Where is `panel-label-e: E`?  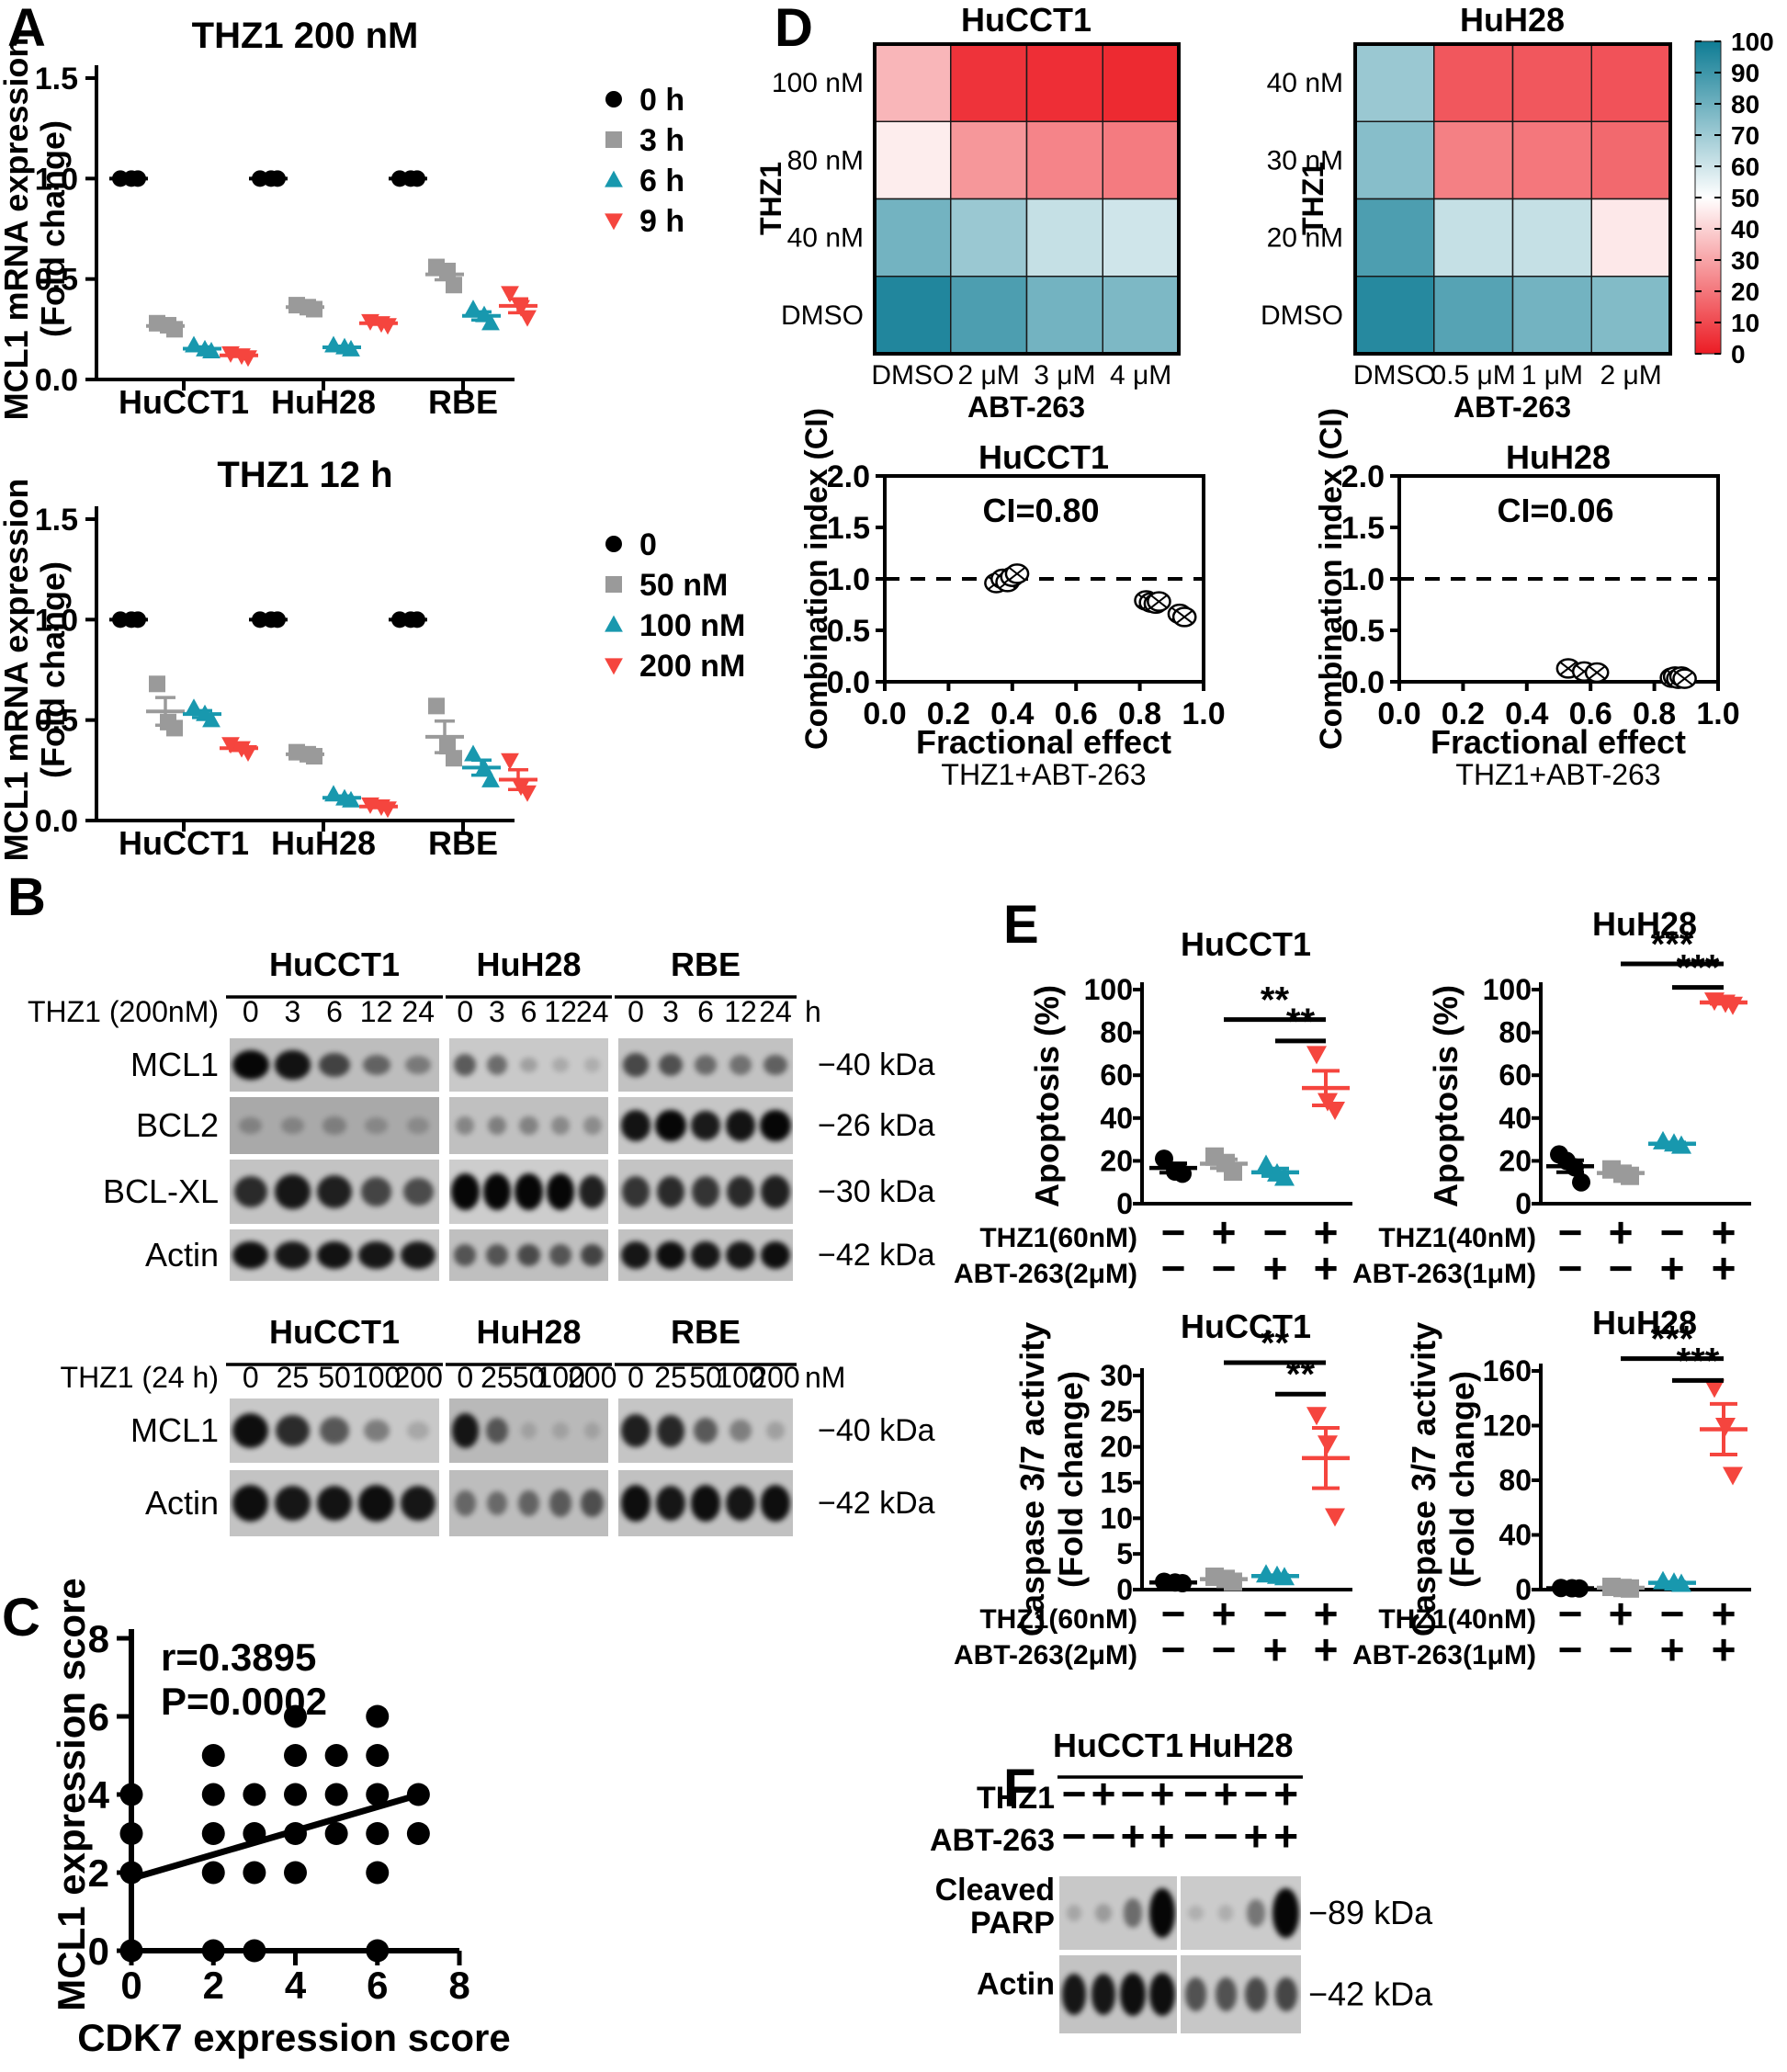 panel-label-e: E is located at coordinates (1021, 925).